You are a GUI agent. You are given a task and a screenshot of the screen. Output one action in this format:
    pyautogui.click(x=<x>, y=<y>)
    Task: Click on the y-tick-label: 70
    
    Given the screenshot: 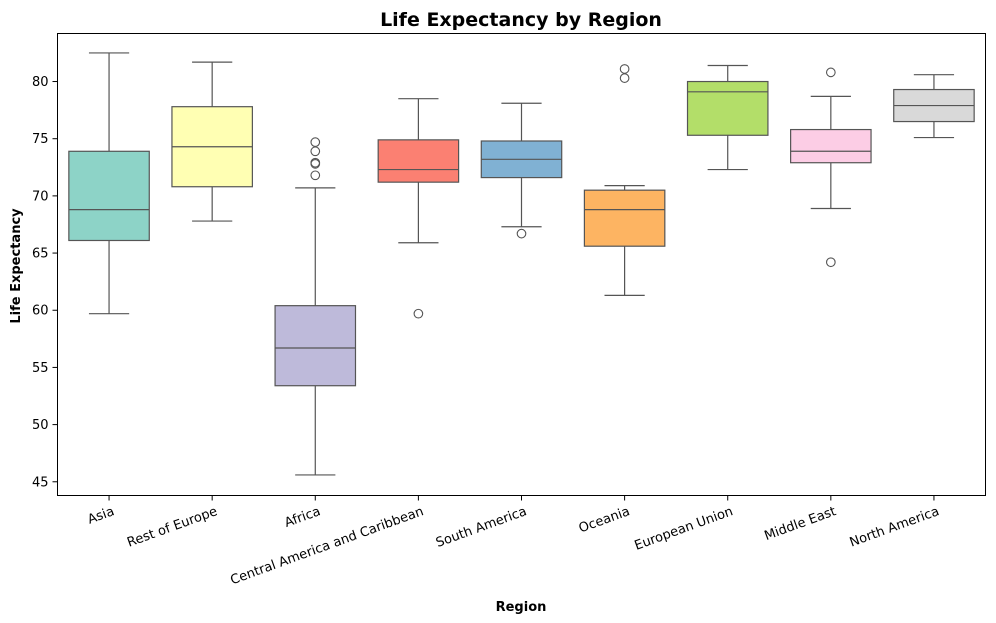 What is the action you would take?
    pyautogui.click(x=40, y=196)
    